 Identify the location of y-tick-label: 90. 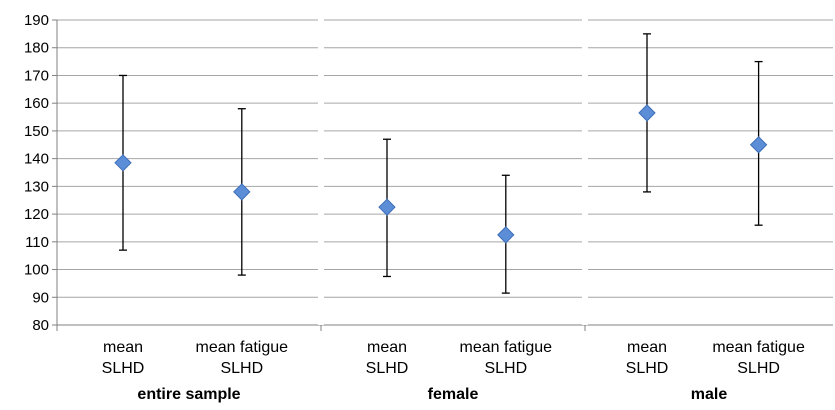
(40, 297).